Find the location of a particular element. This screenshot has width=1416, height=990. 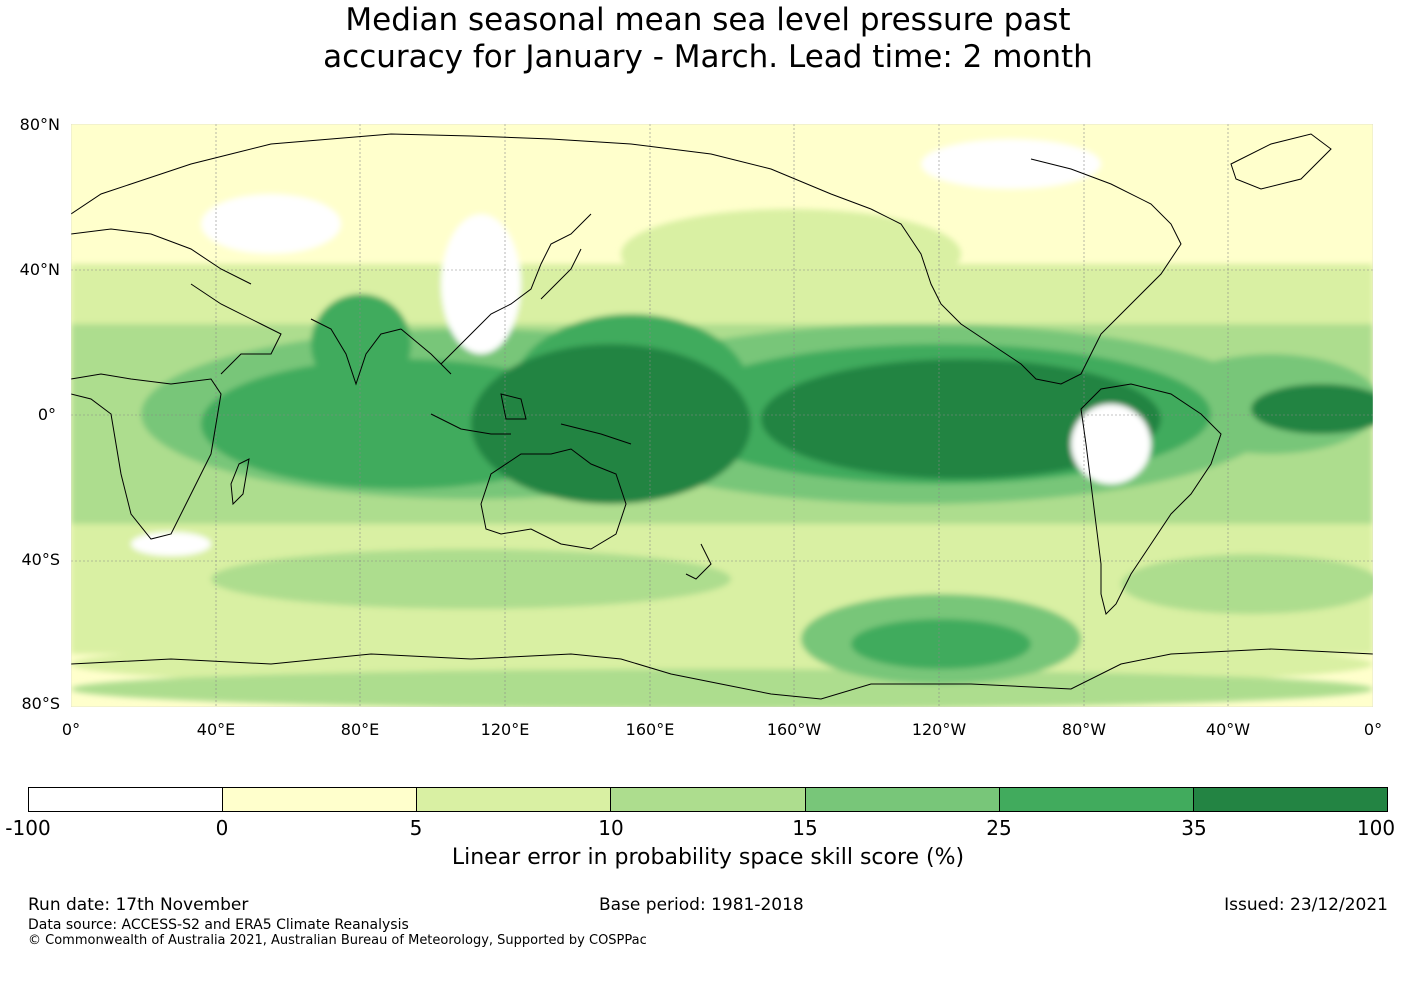

field-maritime-continent is located at coordinates (611, 424).